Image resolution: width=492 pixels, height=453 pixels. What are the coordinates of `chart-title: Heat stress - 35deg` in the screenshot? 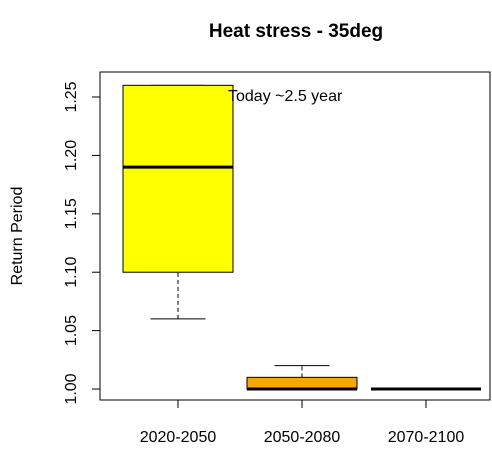 It's located at (296, 31).